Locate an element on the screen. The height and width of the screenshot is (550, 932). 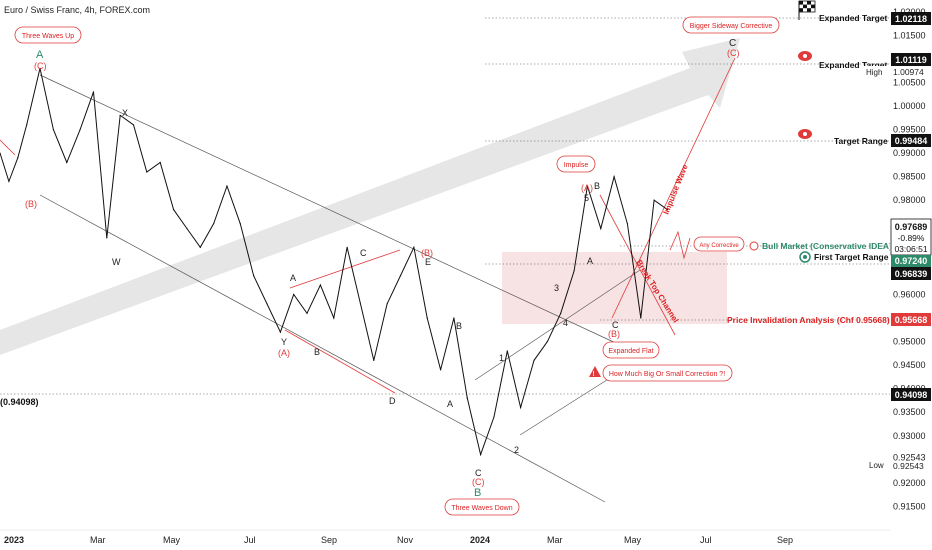
x-tick-label: Nov is located at coordinates (405, 540).